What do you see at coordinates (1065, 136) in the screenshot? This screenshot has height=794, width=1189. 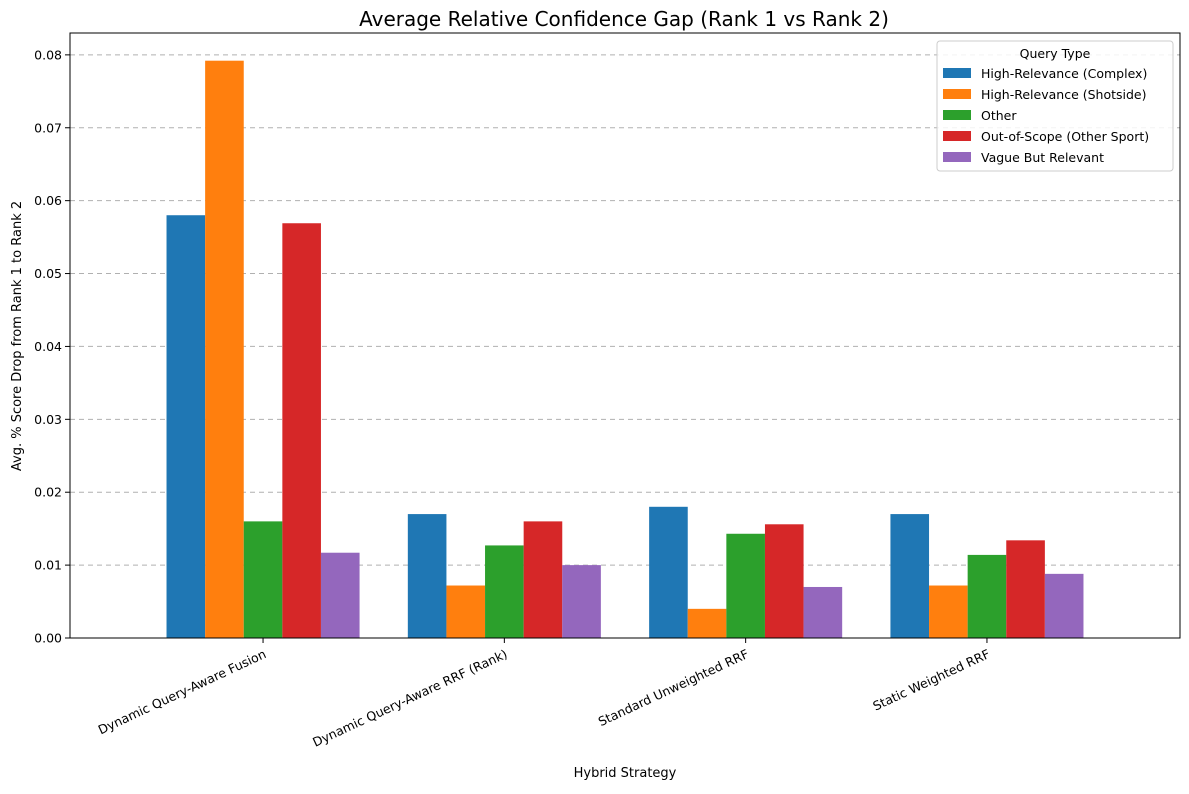 I see `legend-entry-label: Out-of-Scope (Other Sport)` at bounding box center [1065, 136].